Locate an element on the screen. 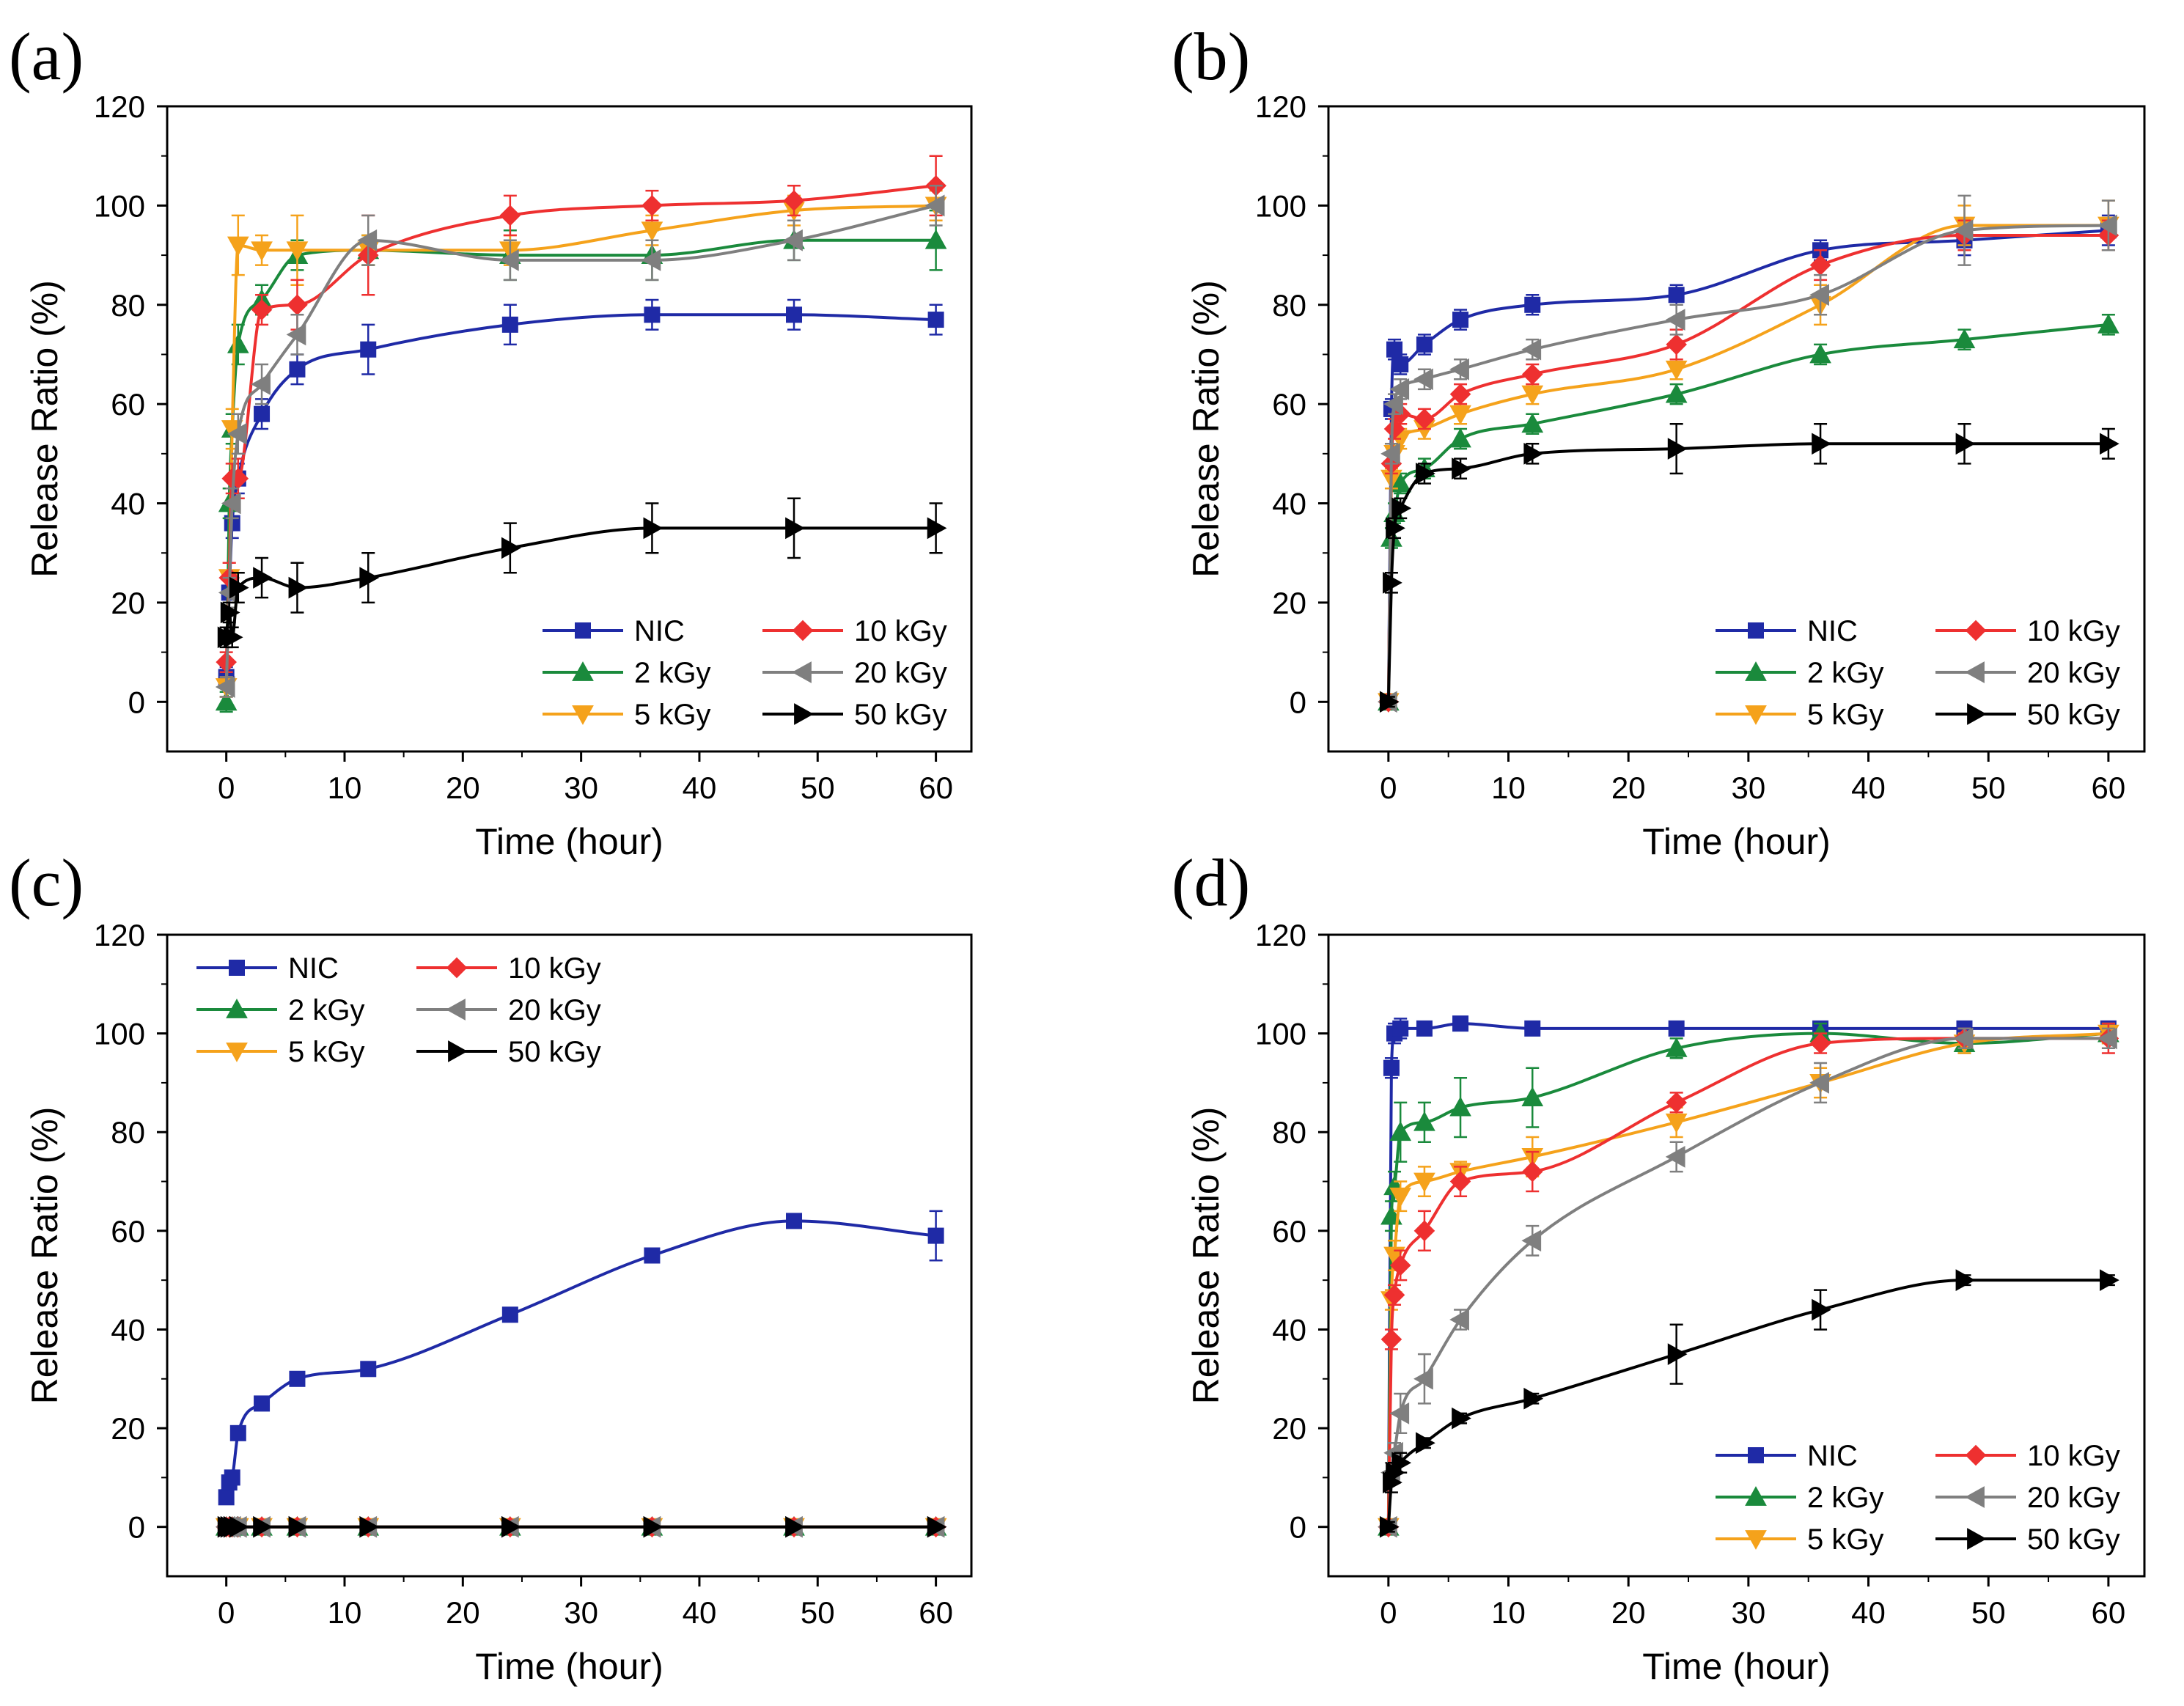  panel-c-y-tick-label: 0 is located at coordinates (136, 1528).